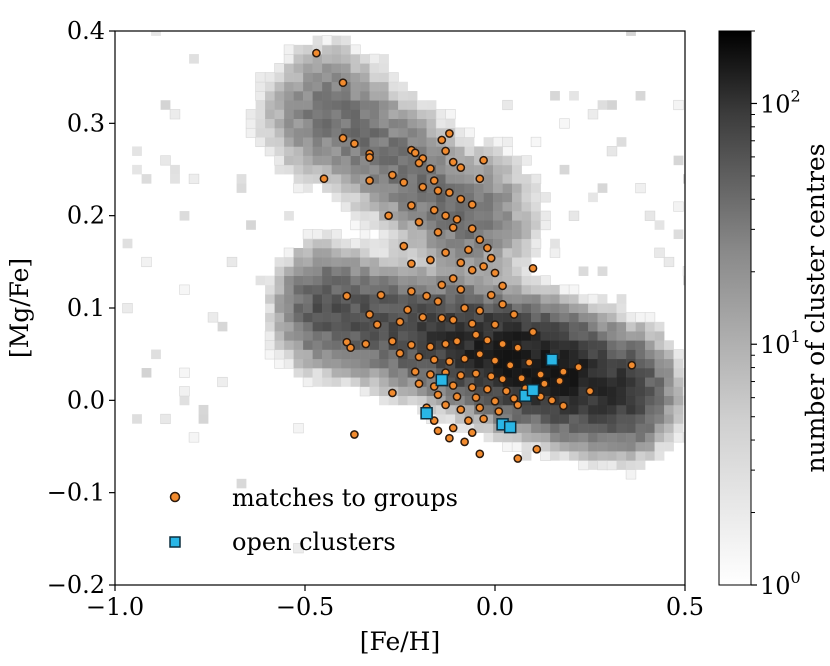  Describe the element at coordinates (780, 584) in the screenshot. I see `colorbar-tick-label: 100` at that location.